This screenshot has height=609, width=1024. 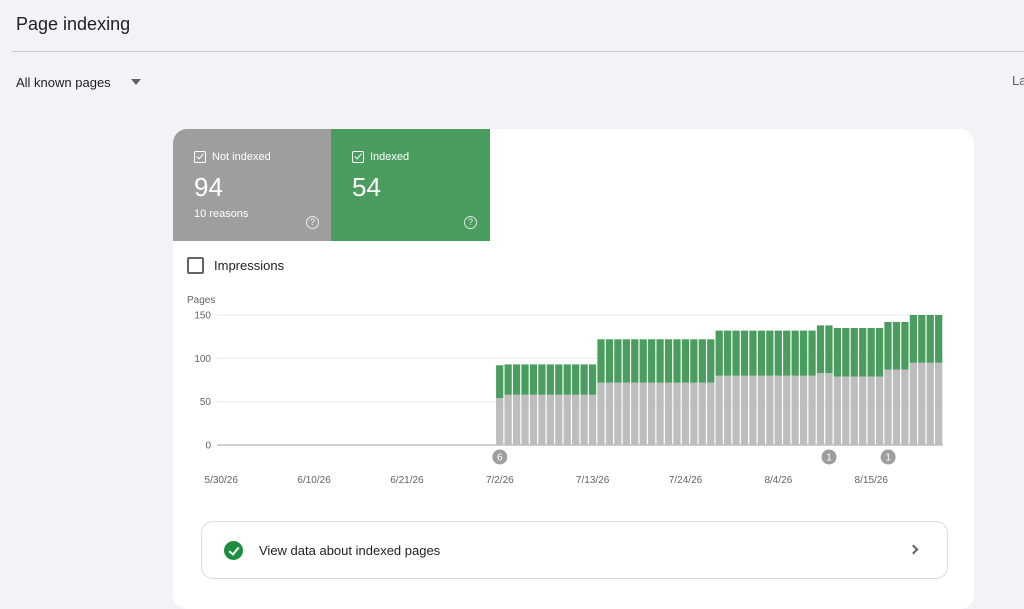 I want to click on x-tick-label: 7/24/26, so click(x=686, y=480).